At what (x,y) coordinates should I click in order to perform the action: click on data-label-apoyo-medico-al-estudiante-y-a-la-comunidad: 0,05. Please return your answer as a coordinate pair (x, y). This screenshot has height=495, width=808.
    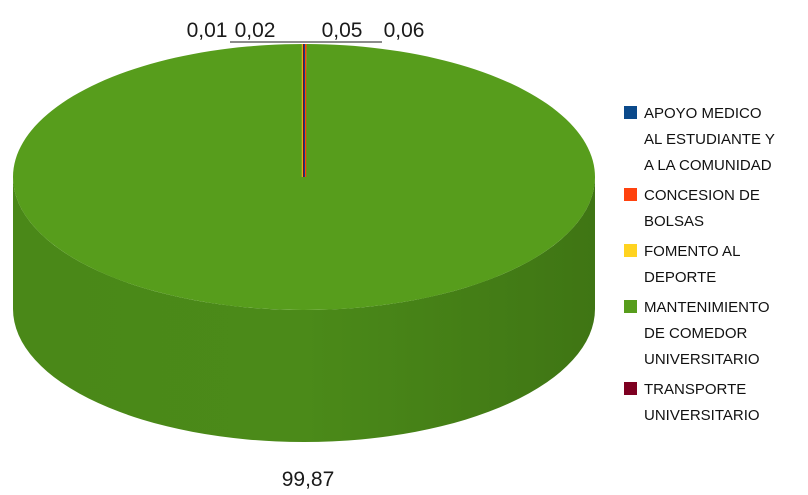
    Looking at the image, I should click on (342, 30).